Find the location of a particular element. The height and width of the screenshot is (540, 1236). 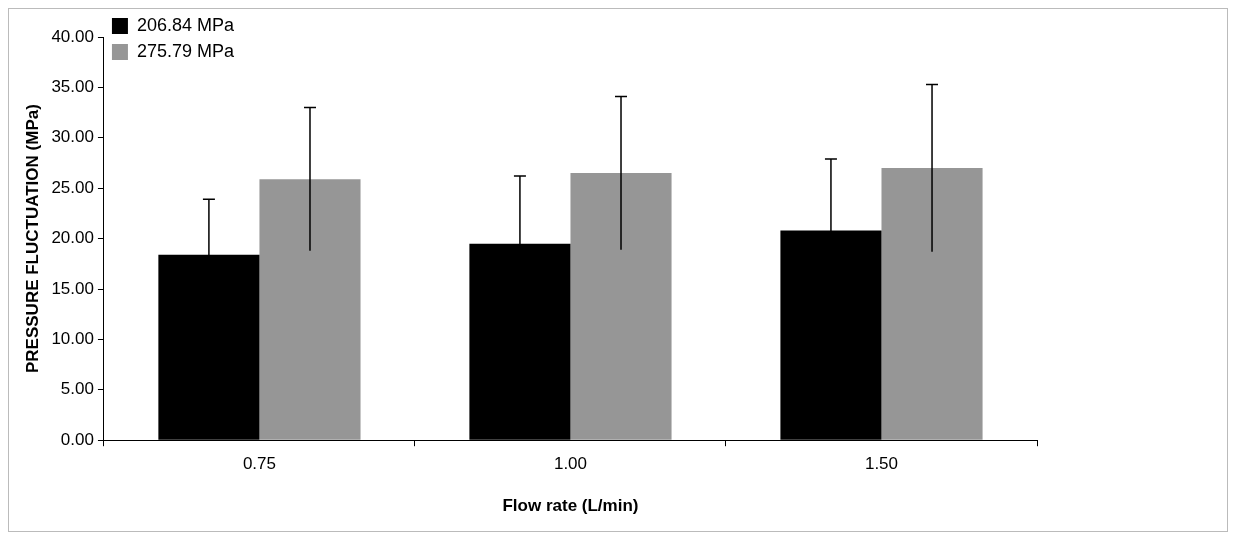

y-tick-label: 15.00 is located at coordinates (72, 288).